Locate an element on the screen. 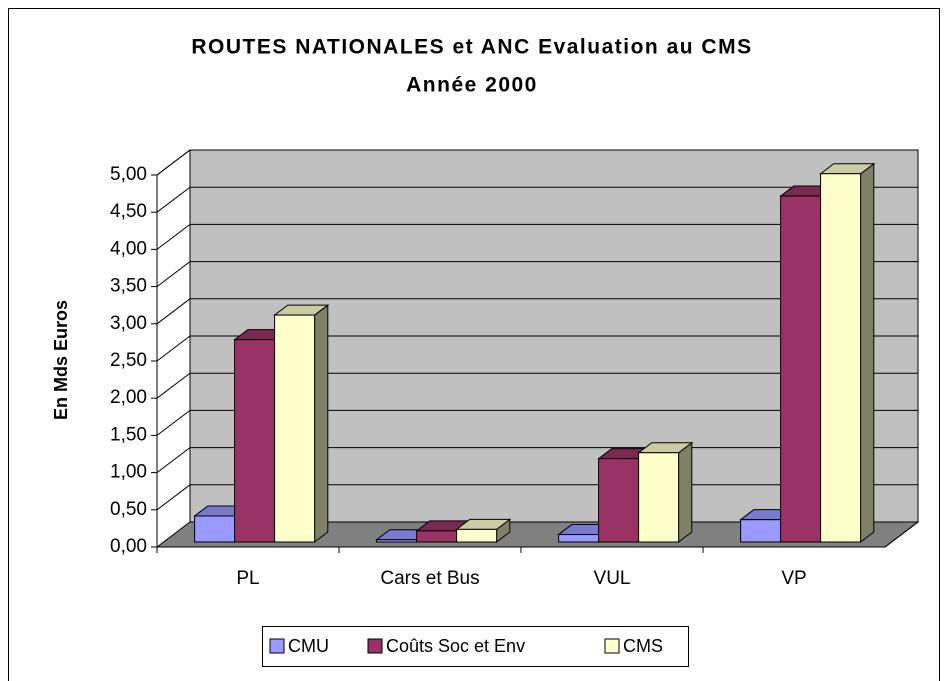 Image resolution: width=944 pixels, height=681 pixels. x-tick-label: Cars et Bus is located at coordinates (429, 578).